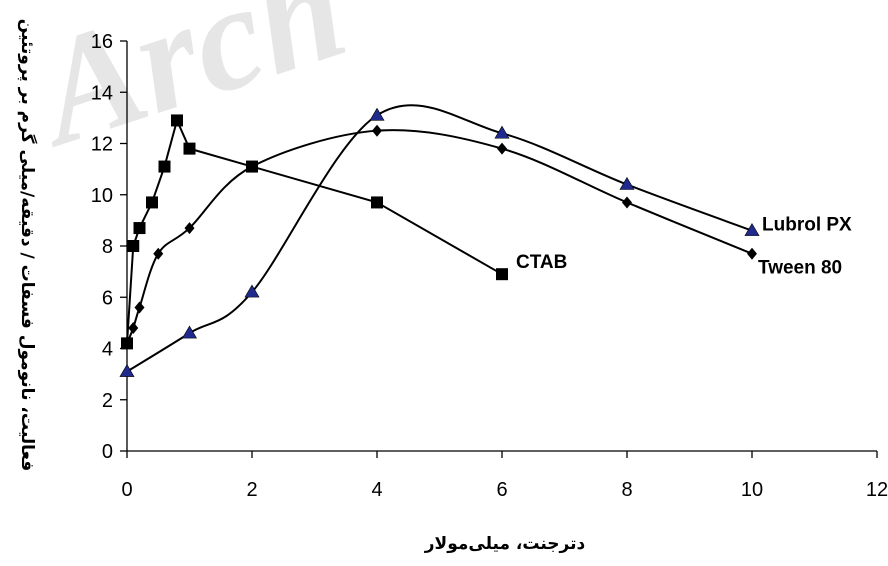  I want to click on series-label-ctab: CTAB, so click(541, 262).